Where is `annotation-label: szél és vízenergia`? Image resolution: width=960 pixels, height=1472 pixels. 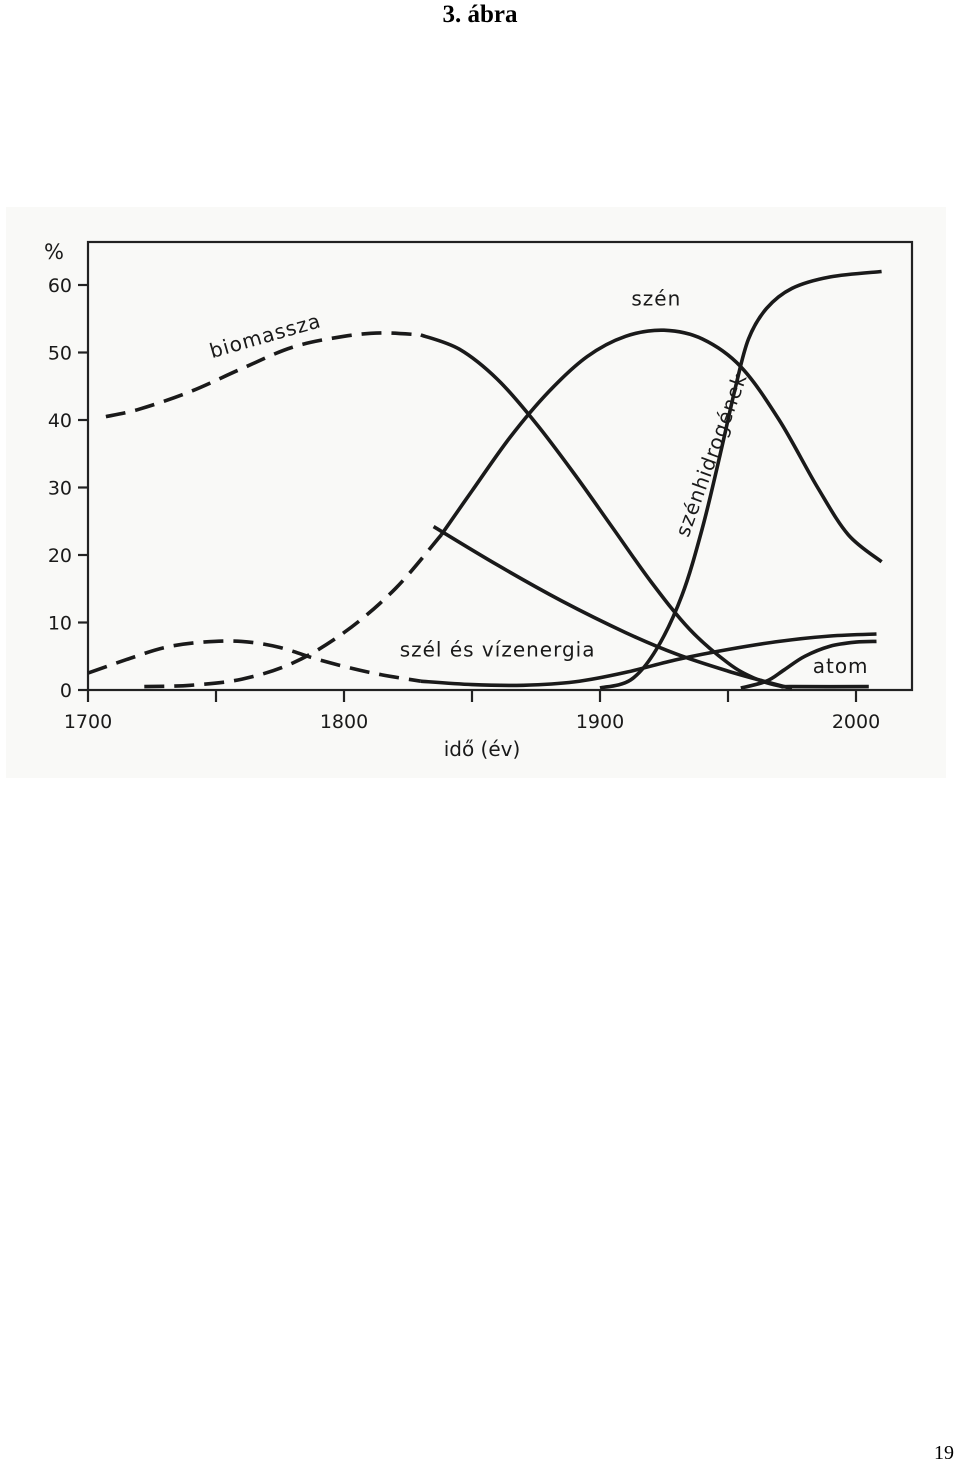
annotation-label: szél és vízenergia is located at coordinates (498, 649).